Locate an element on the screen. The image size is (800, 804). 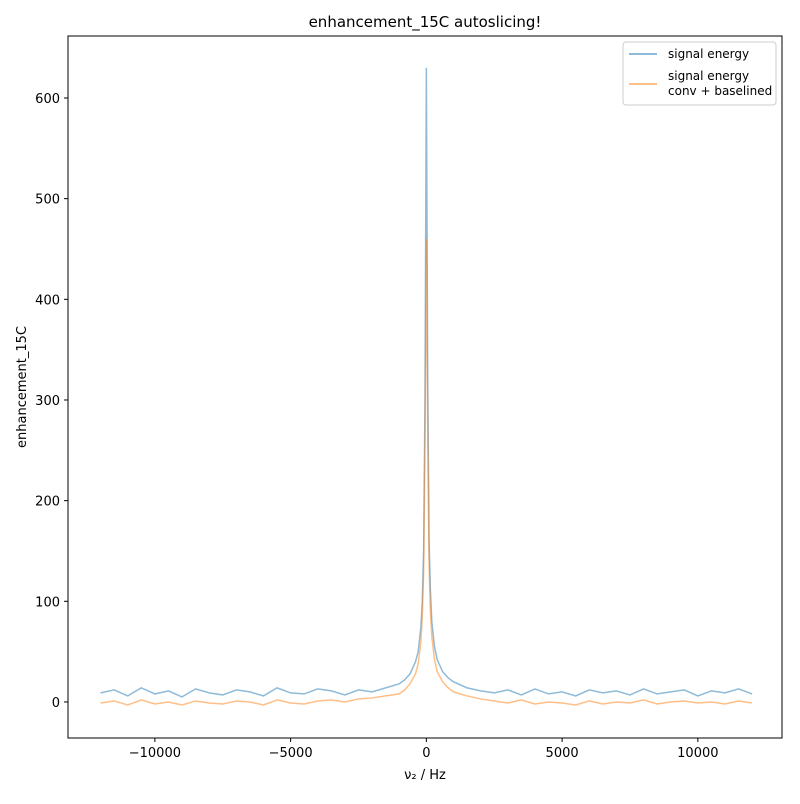
y-tick-label: 300 is located at coordinates (47, 401).